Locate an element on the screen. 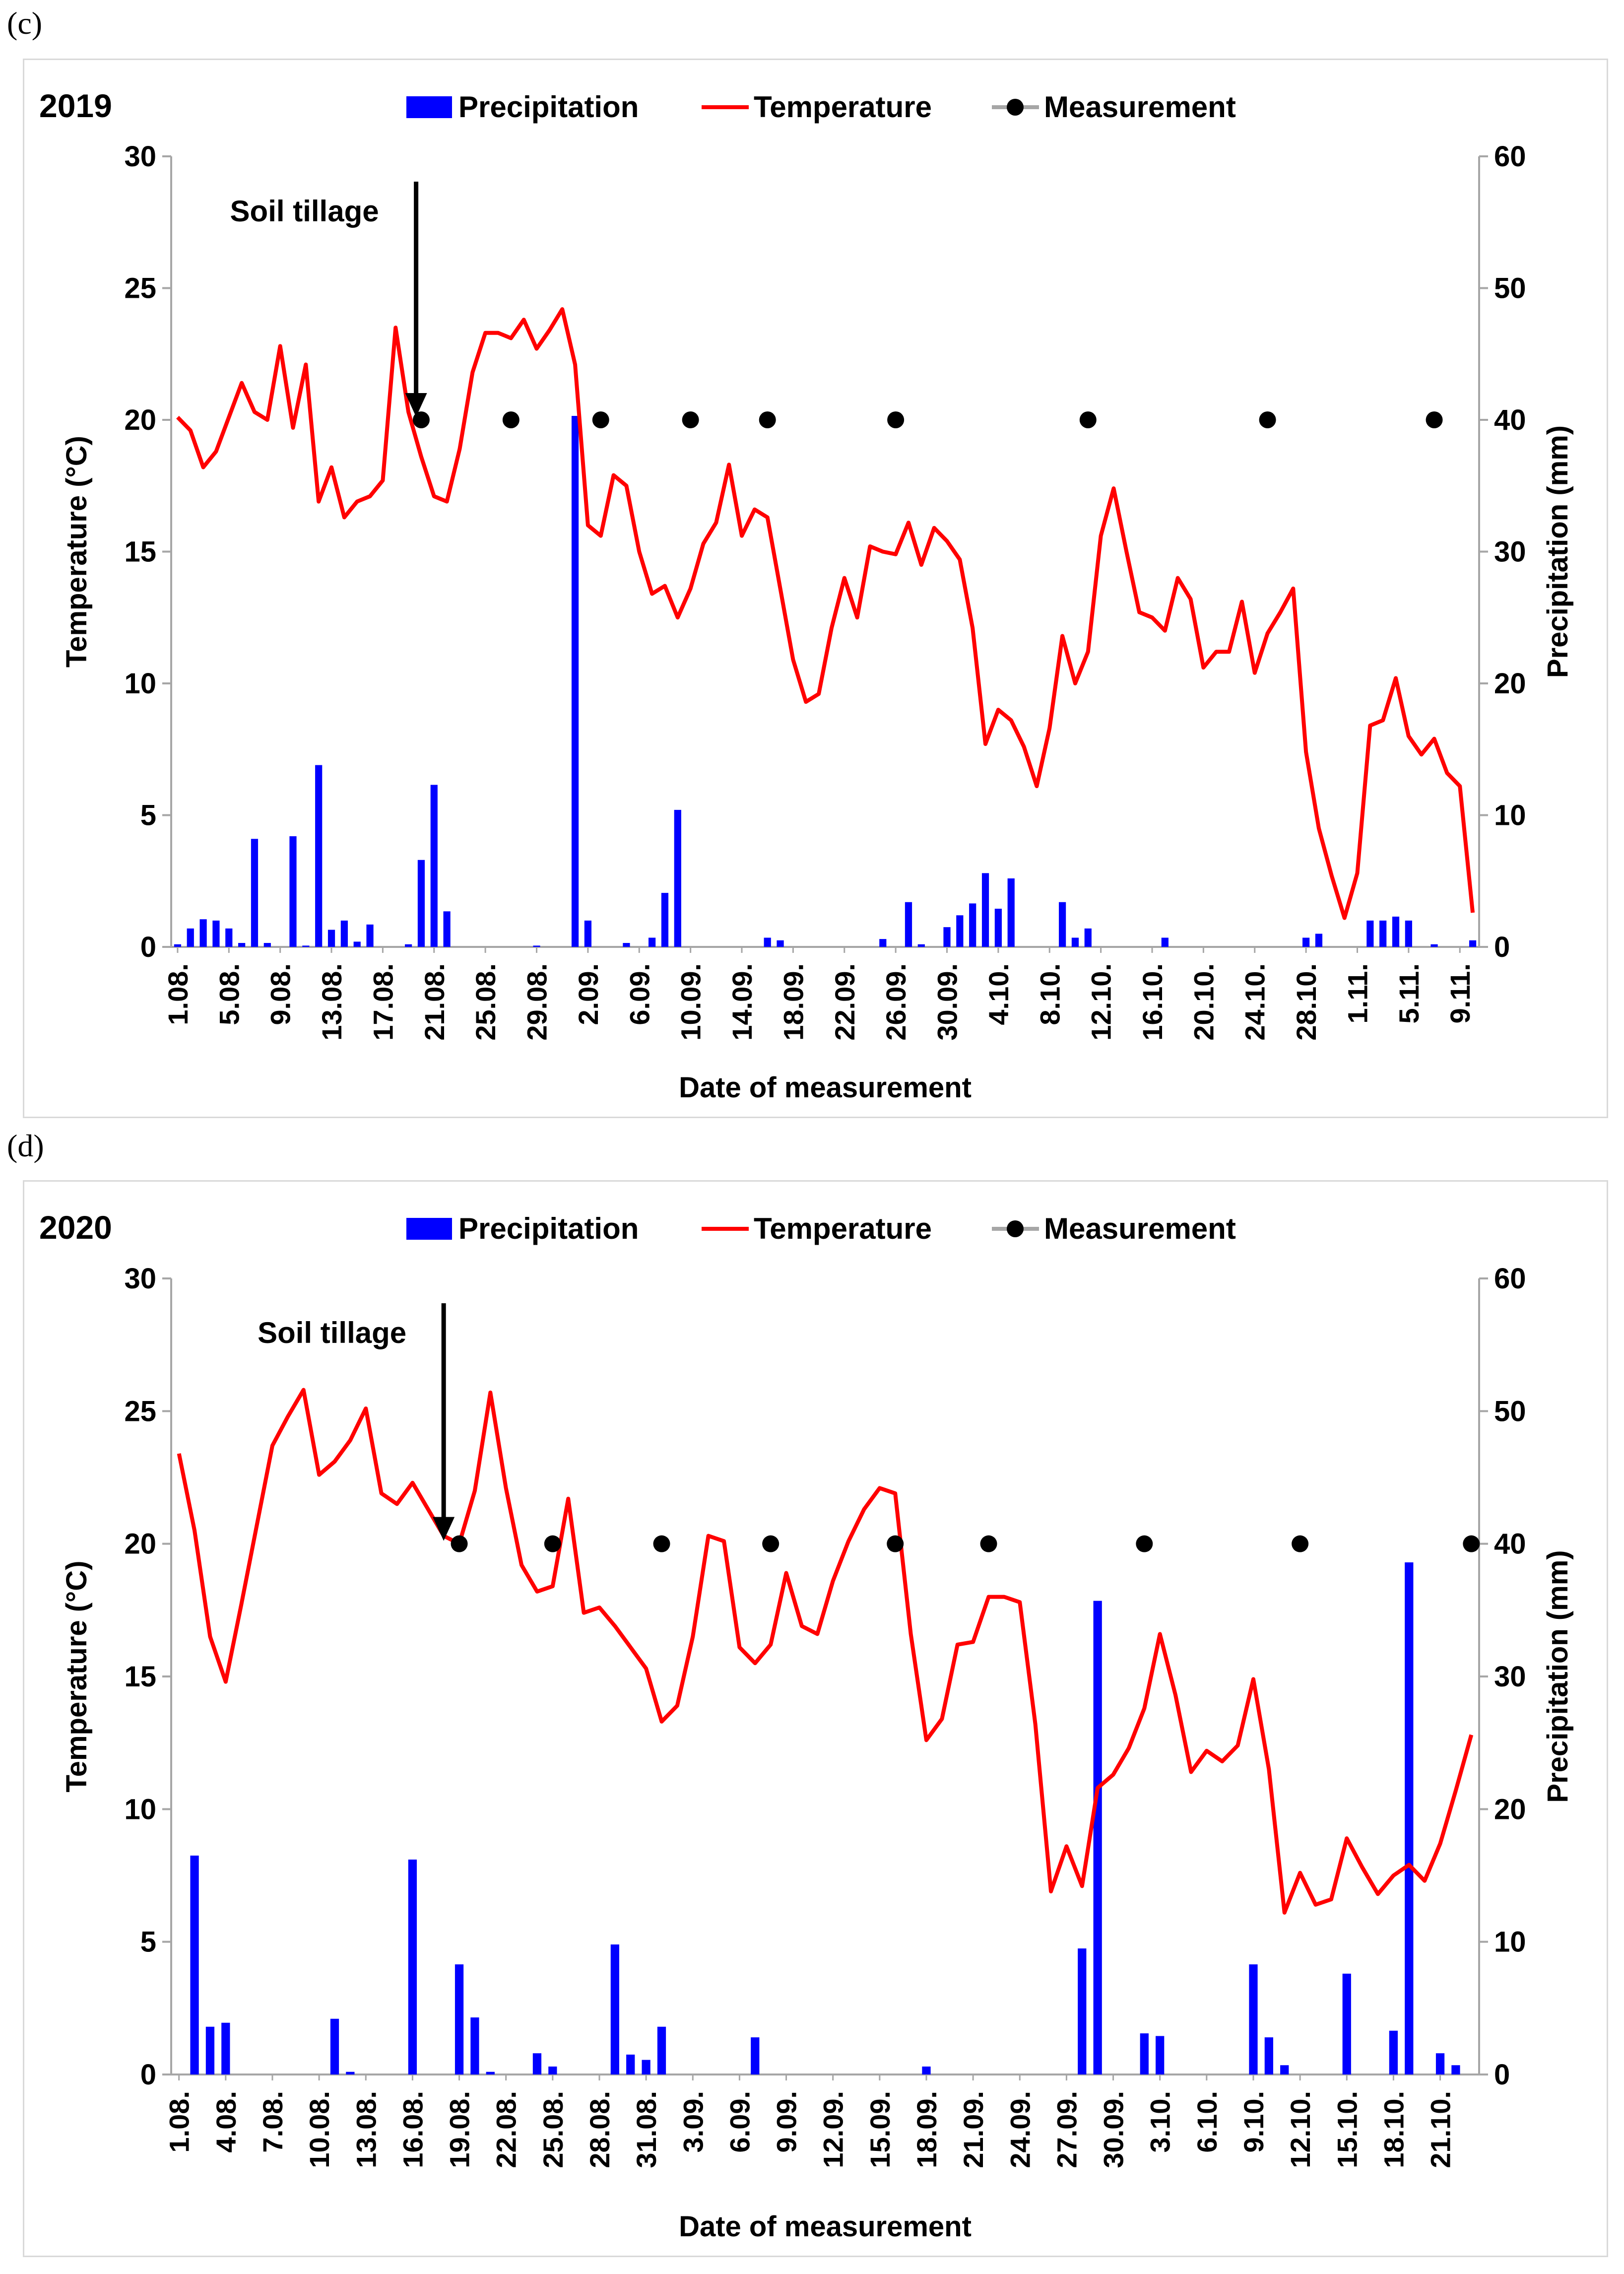 The height and width of the screenshot is (2274, 1624). x-tick-label: 16.10. is located at coordinates (1152, 1002).